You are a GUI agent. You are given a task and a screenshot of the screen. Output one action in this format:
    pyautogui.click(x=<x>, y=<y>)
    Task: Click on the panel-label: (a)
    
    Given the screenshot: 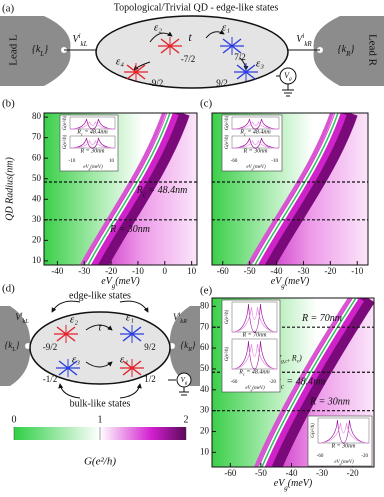 What is the action you would take?
    pyautogui.click(x=8, y=9)
    